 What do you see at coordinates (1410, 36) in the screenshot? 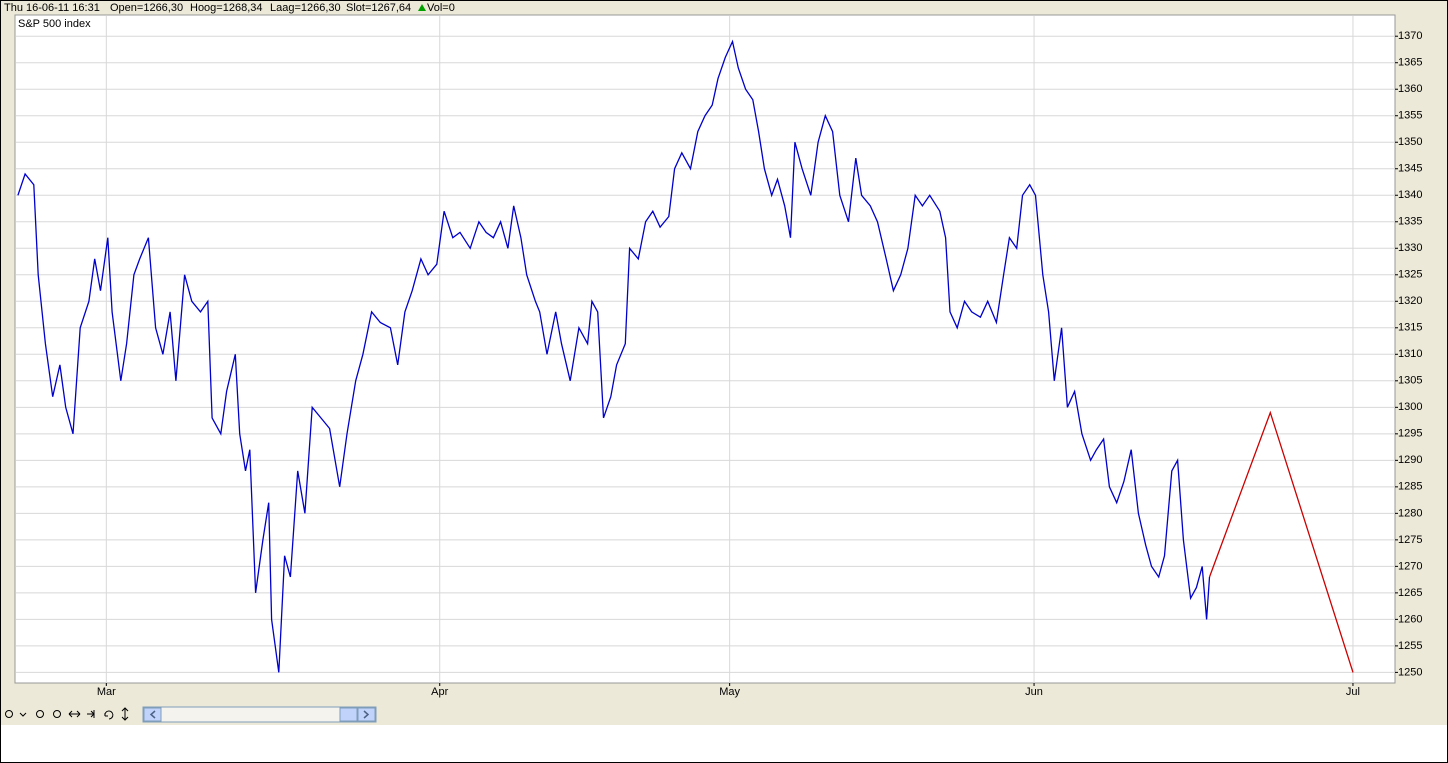
I see `y-tick-label: 1370` at bounding box center [1410, 36].